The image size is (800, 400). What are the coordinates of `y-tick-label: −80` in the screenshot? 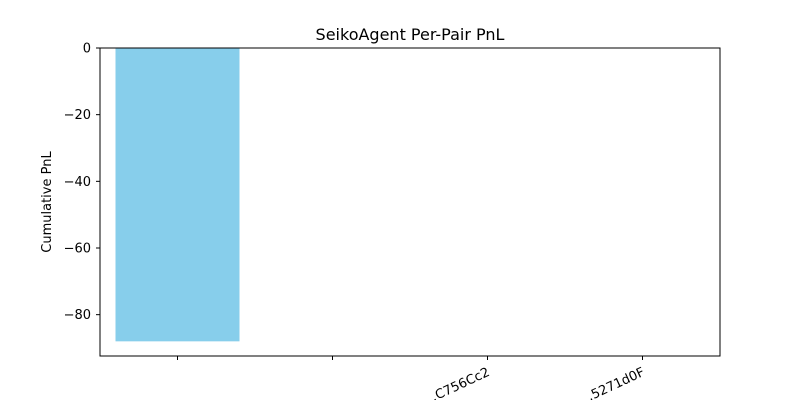 It's located at (77, 315).